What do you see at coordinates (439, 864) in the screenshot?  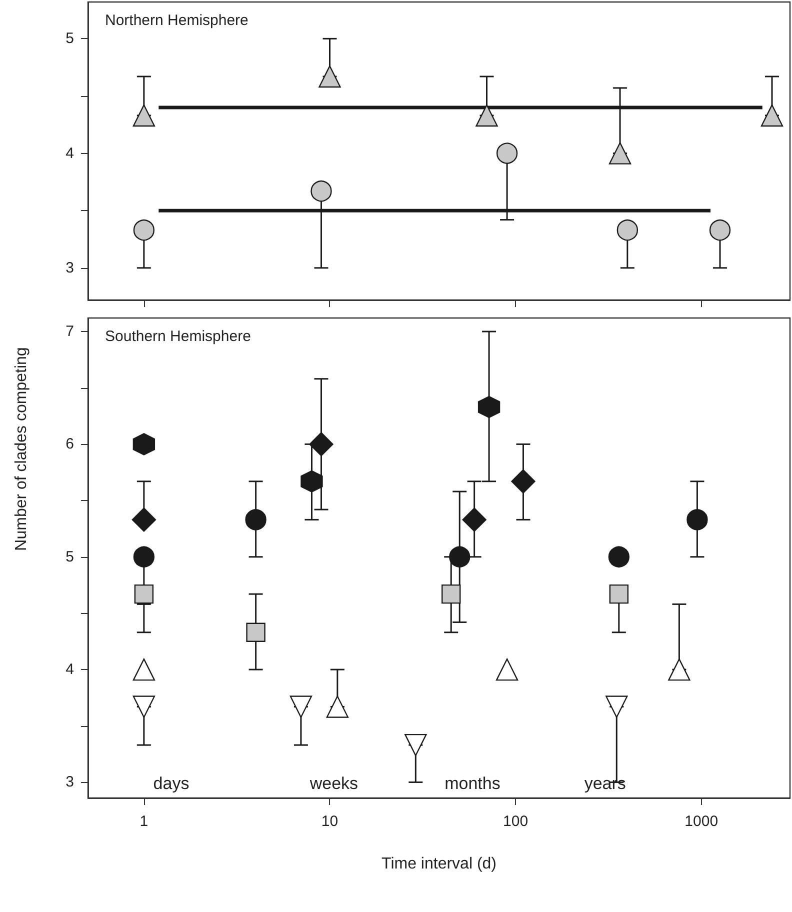 I see `x-axis-title: Time interval (d)` at bounding box center [439, 864].